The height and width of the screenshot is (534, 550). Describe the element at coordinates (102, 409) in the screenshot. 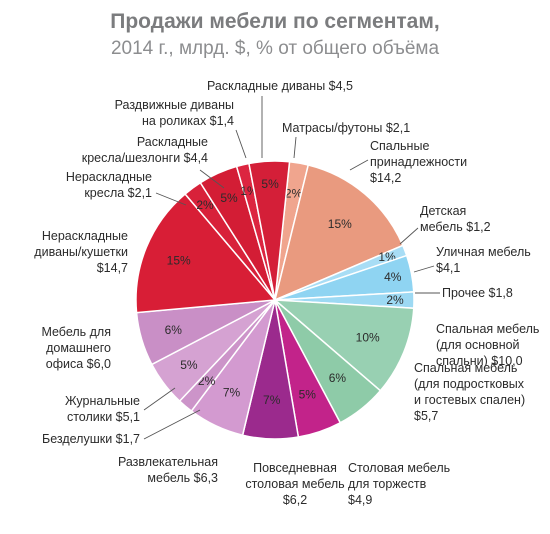

I see `slice-category-label: Журнальные столики $5,1` at that location.